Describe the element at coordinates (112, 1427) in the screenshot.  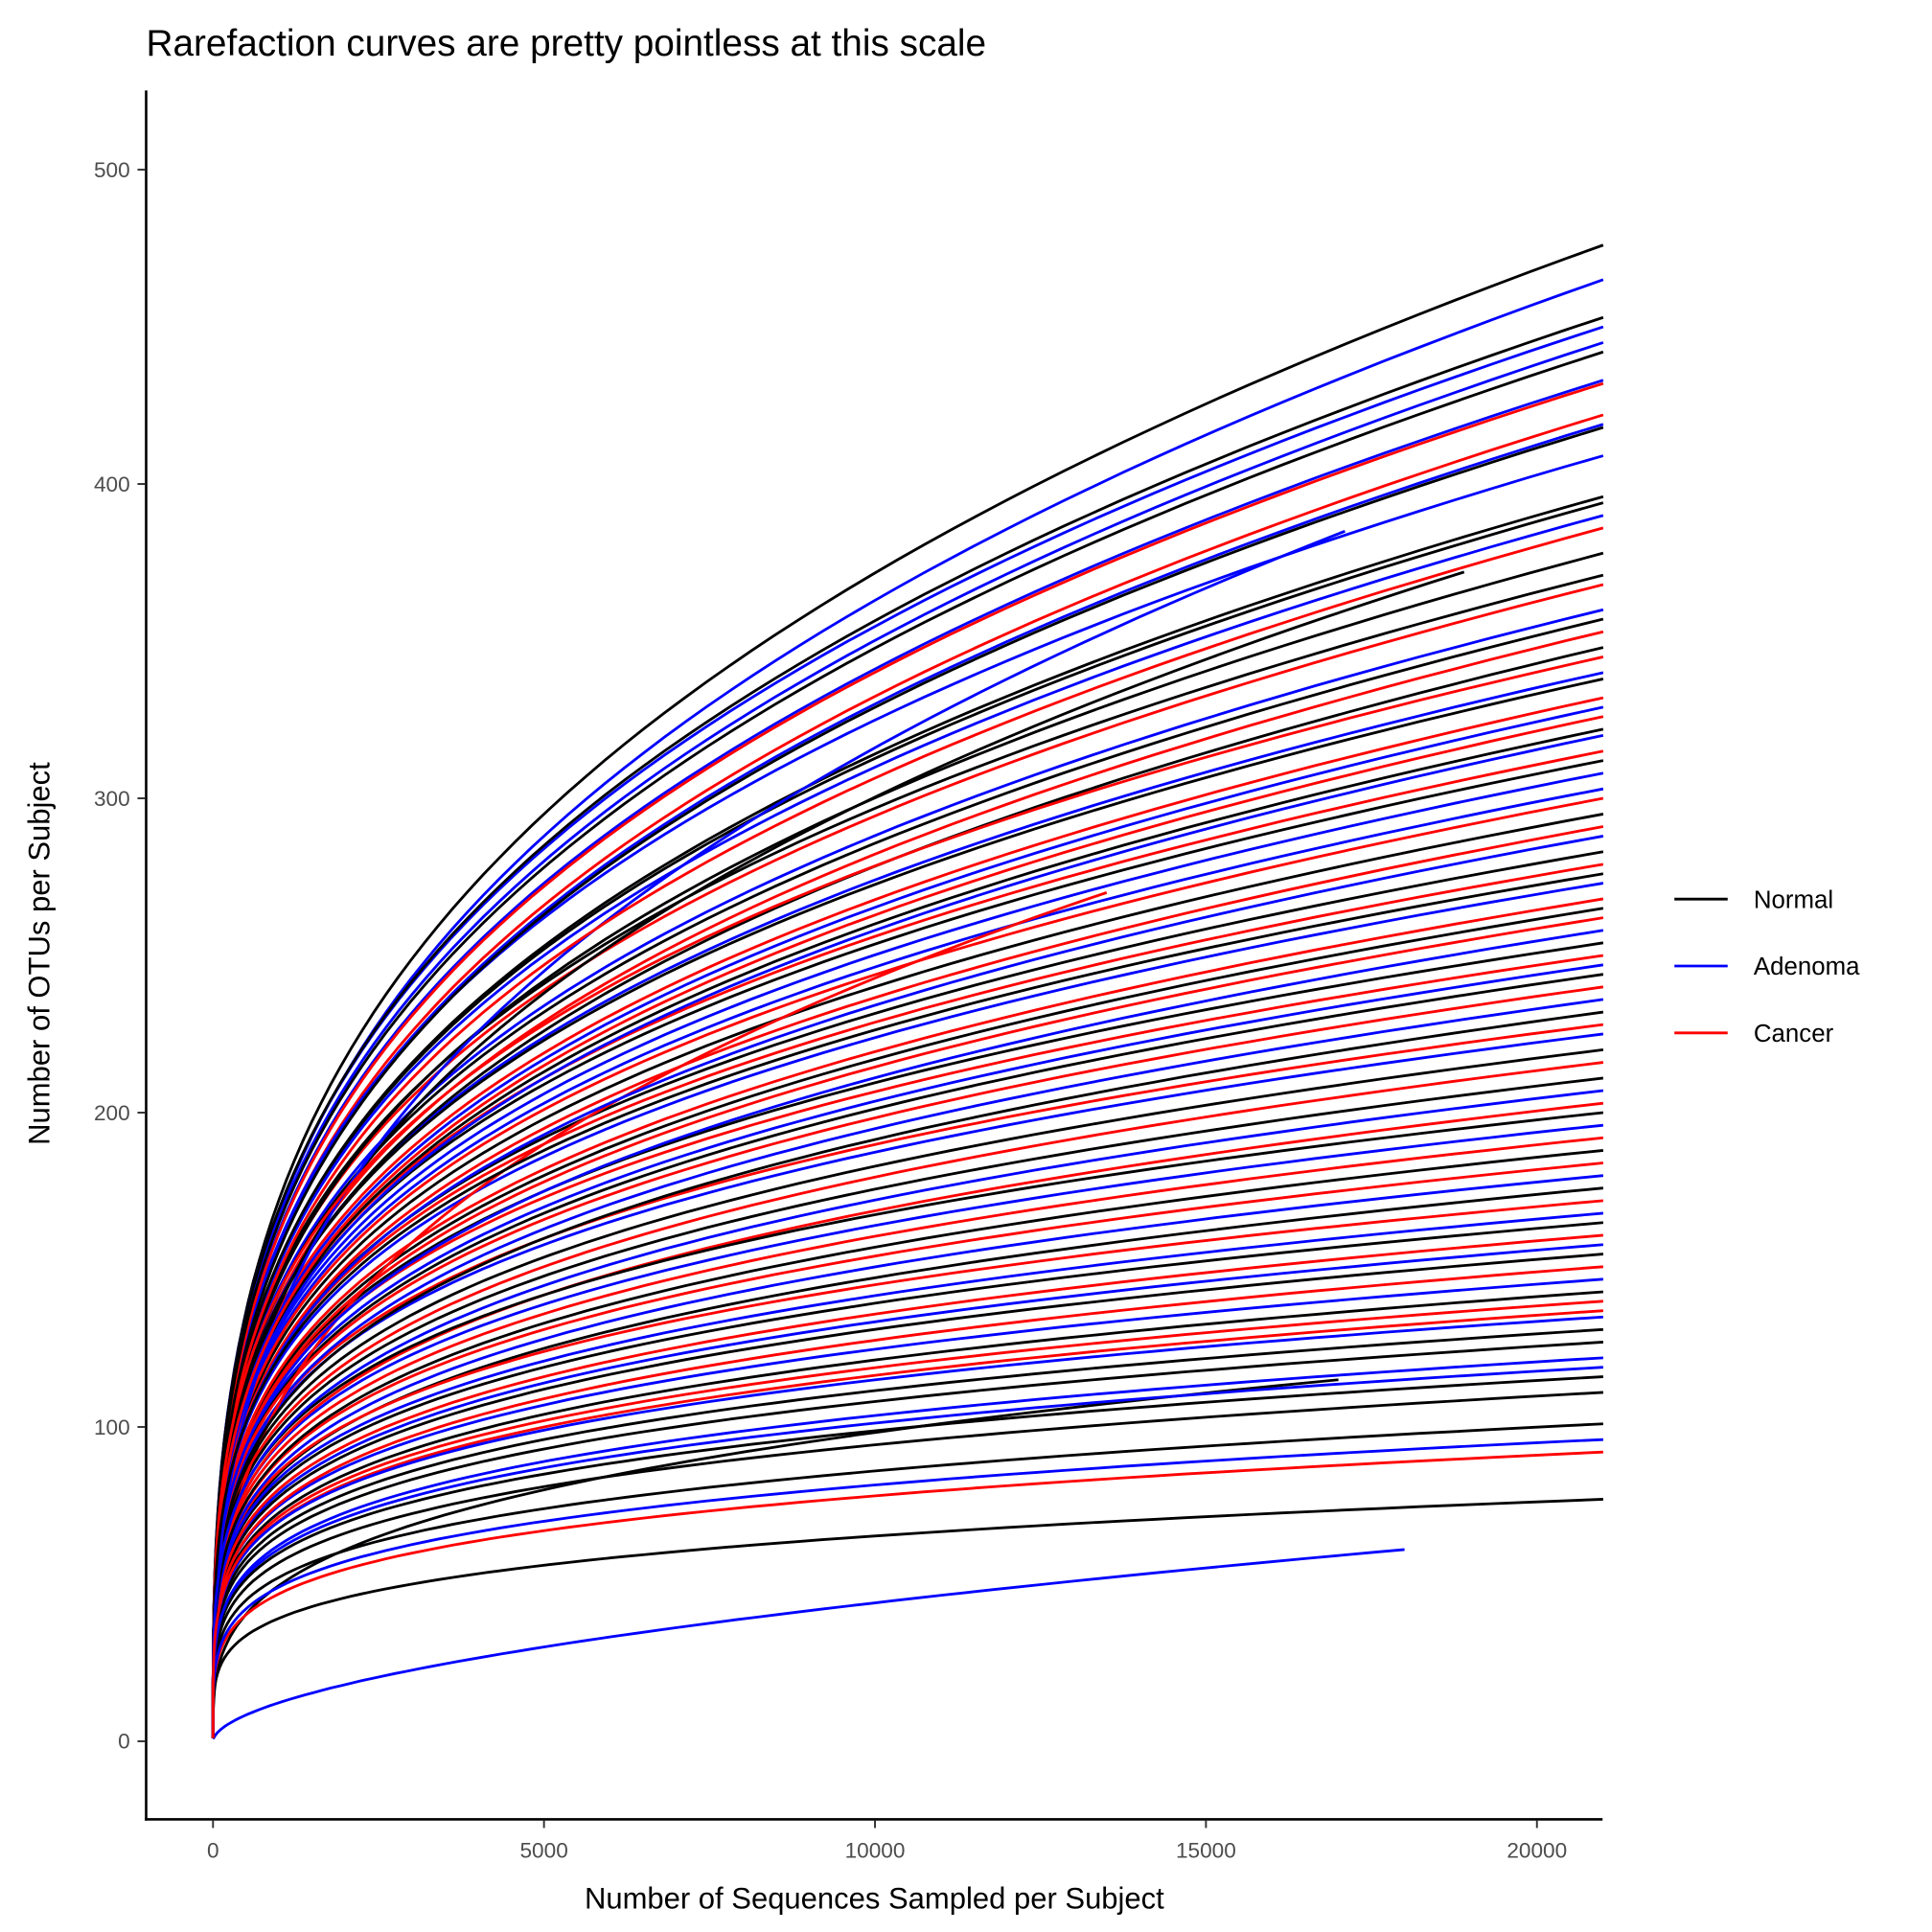
I see `y-tick-label: 100` at that location.